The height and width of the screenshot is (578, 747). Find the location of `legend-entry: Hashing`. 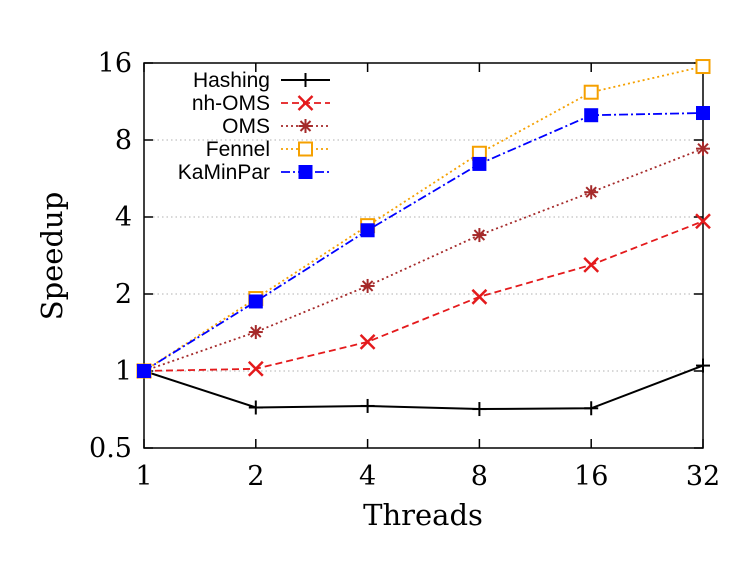

legend-entry: Hashing is located at coordinates (261, 80).